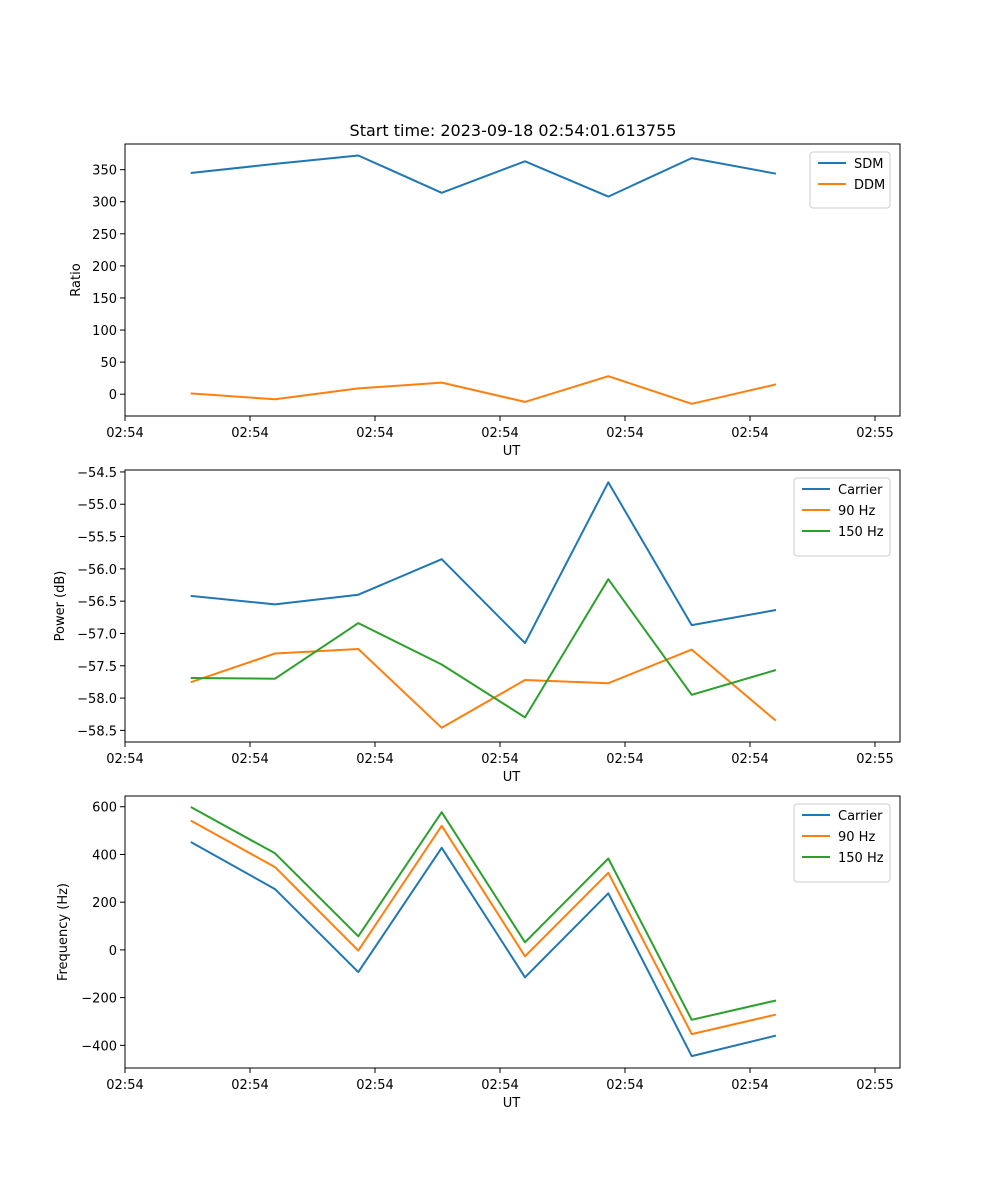  Describe the element at coordinates (63, 932) in the screenshot. I see `y-axis-label: Frequency (Hz)` at that location.